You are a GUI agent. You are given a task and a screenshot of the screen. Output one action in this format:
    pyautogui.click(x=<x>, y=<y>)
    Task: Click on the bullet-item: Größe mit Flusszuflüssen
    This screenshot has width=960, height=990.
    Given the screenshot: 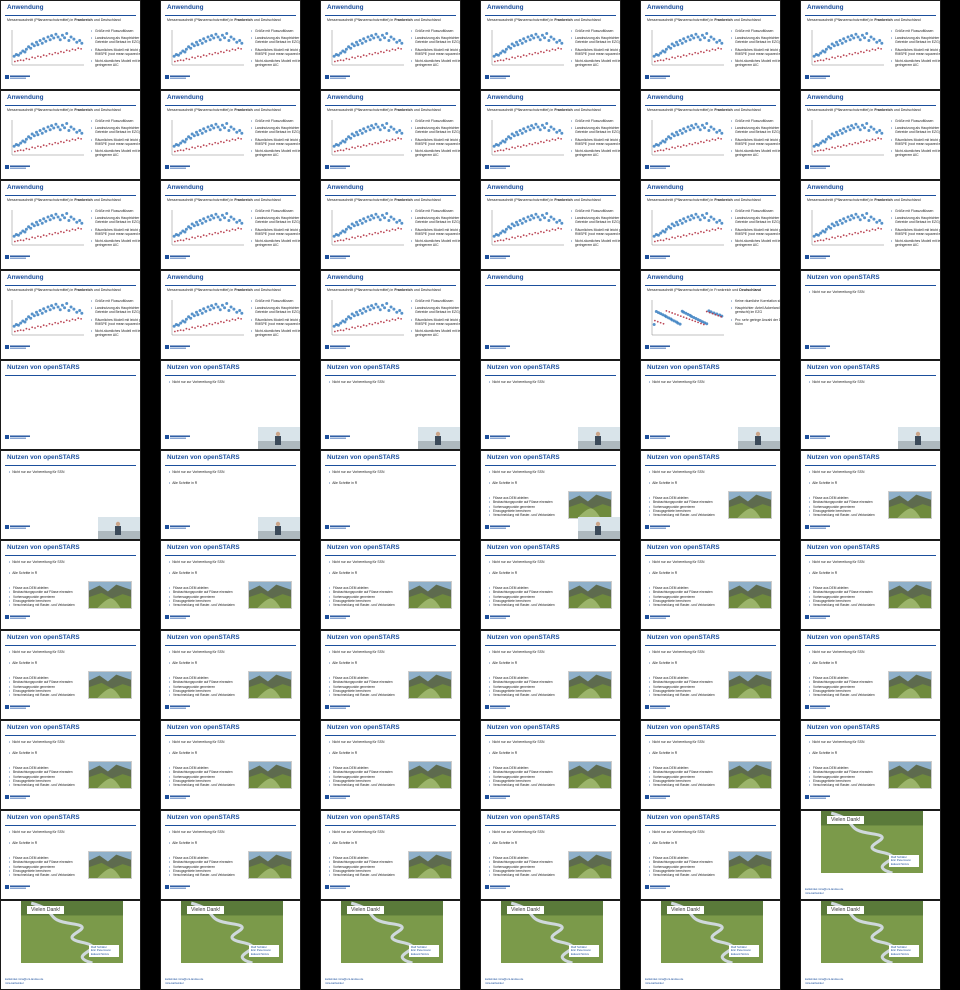 What is the action you would take?
    pyautogui.click(x=275, y=31)
    